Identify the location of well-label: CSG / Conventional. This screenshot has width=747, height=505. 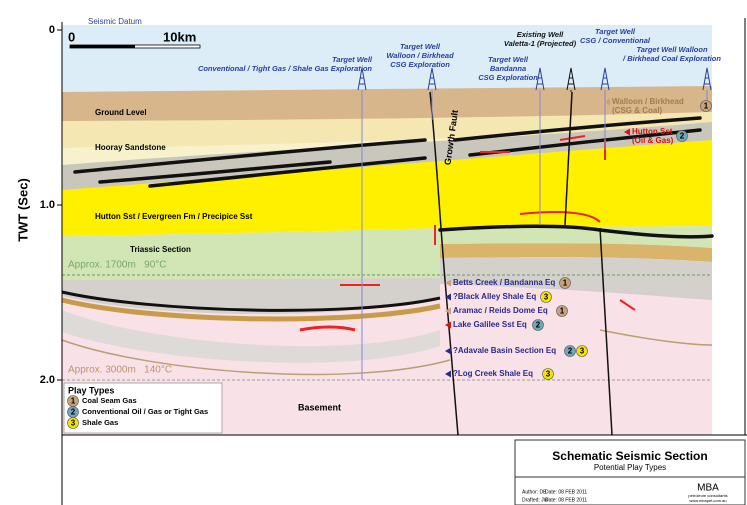
(615, 40).